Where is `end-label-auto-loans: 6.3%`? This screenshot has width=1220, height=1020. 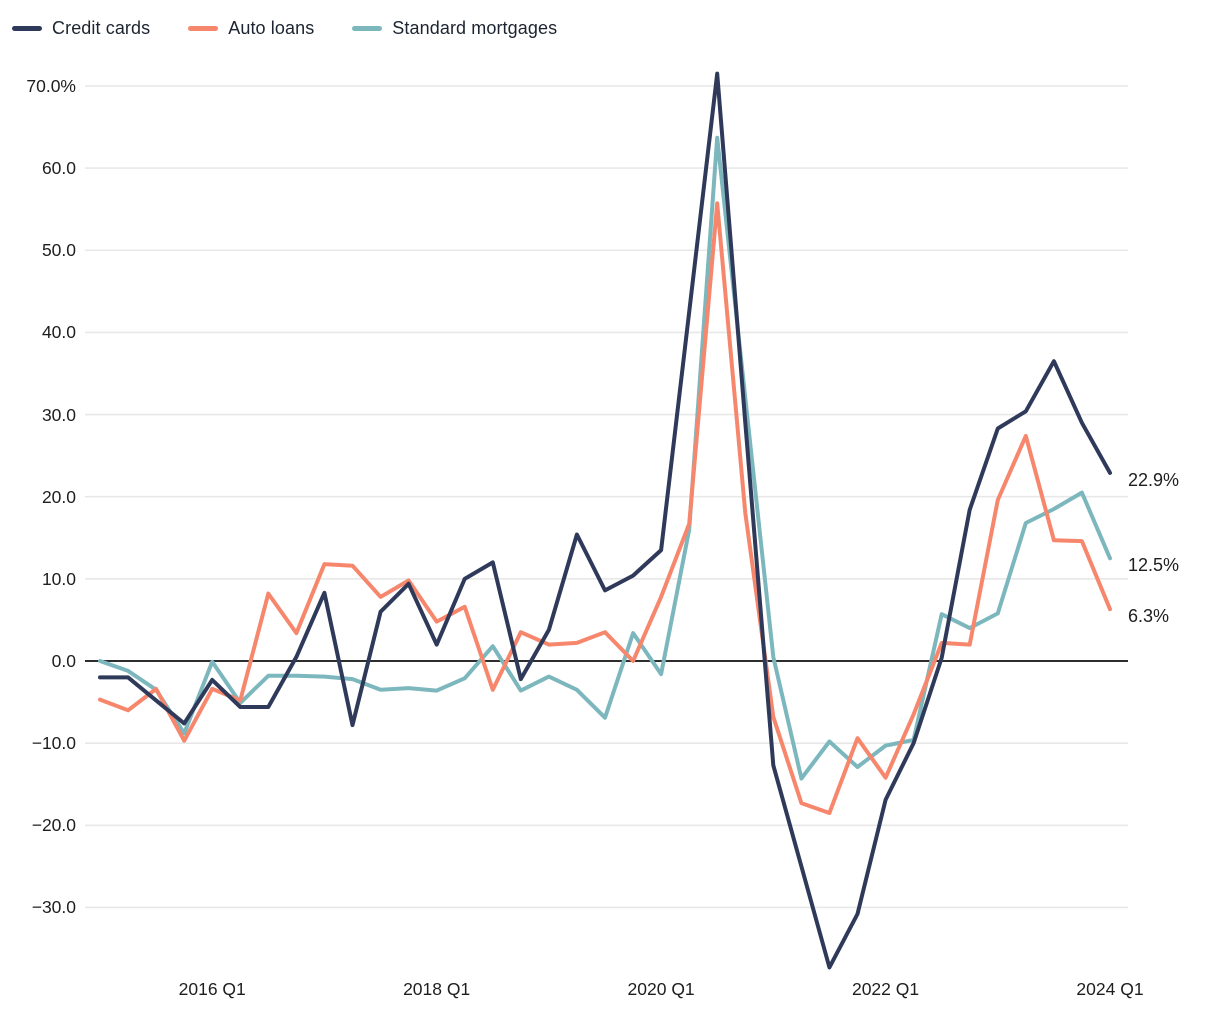 end-label-auto-loans: 6.3% is located at coordinates (1149, 616).